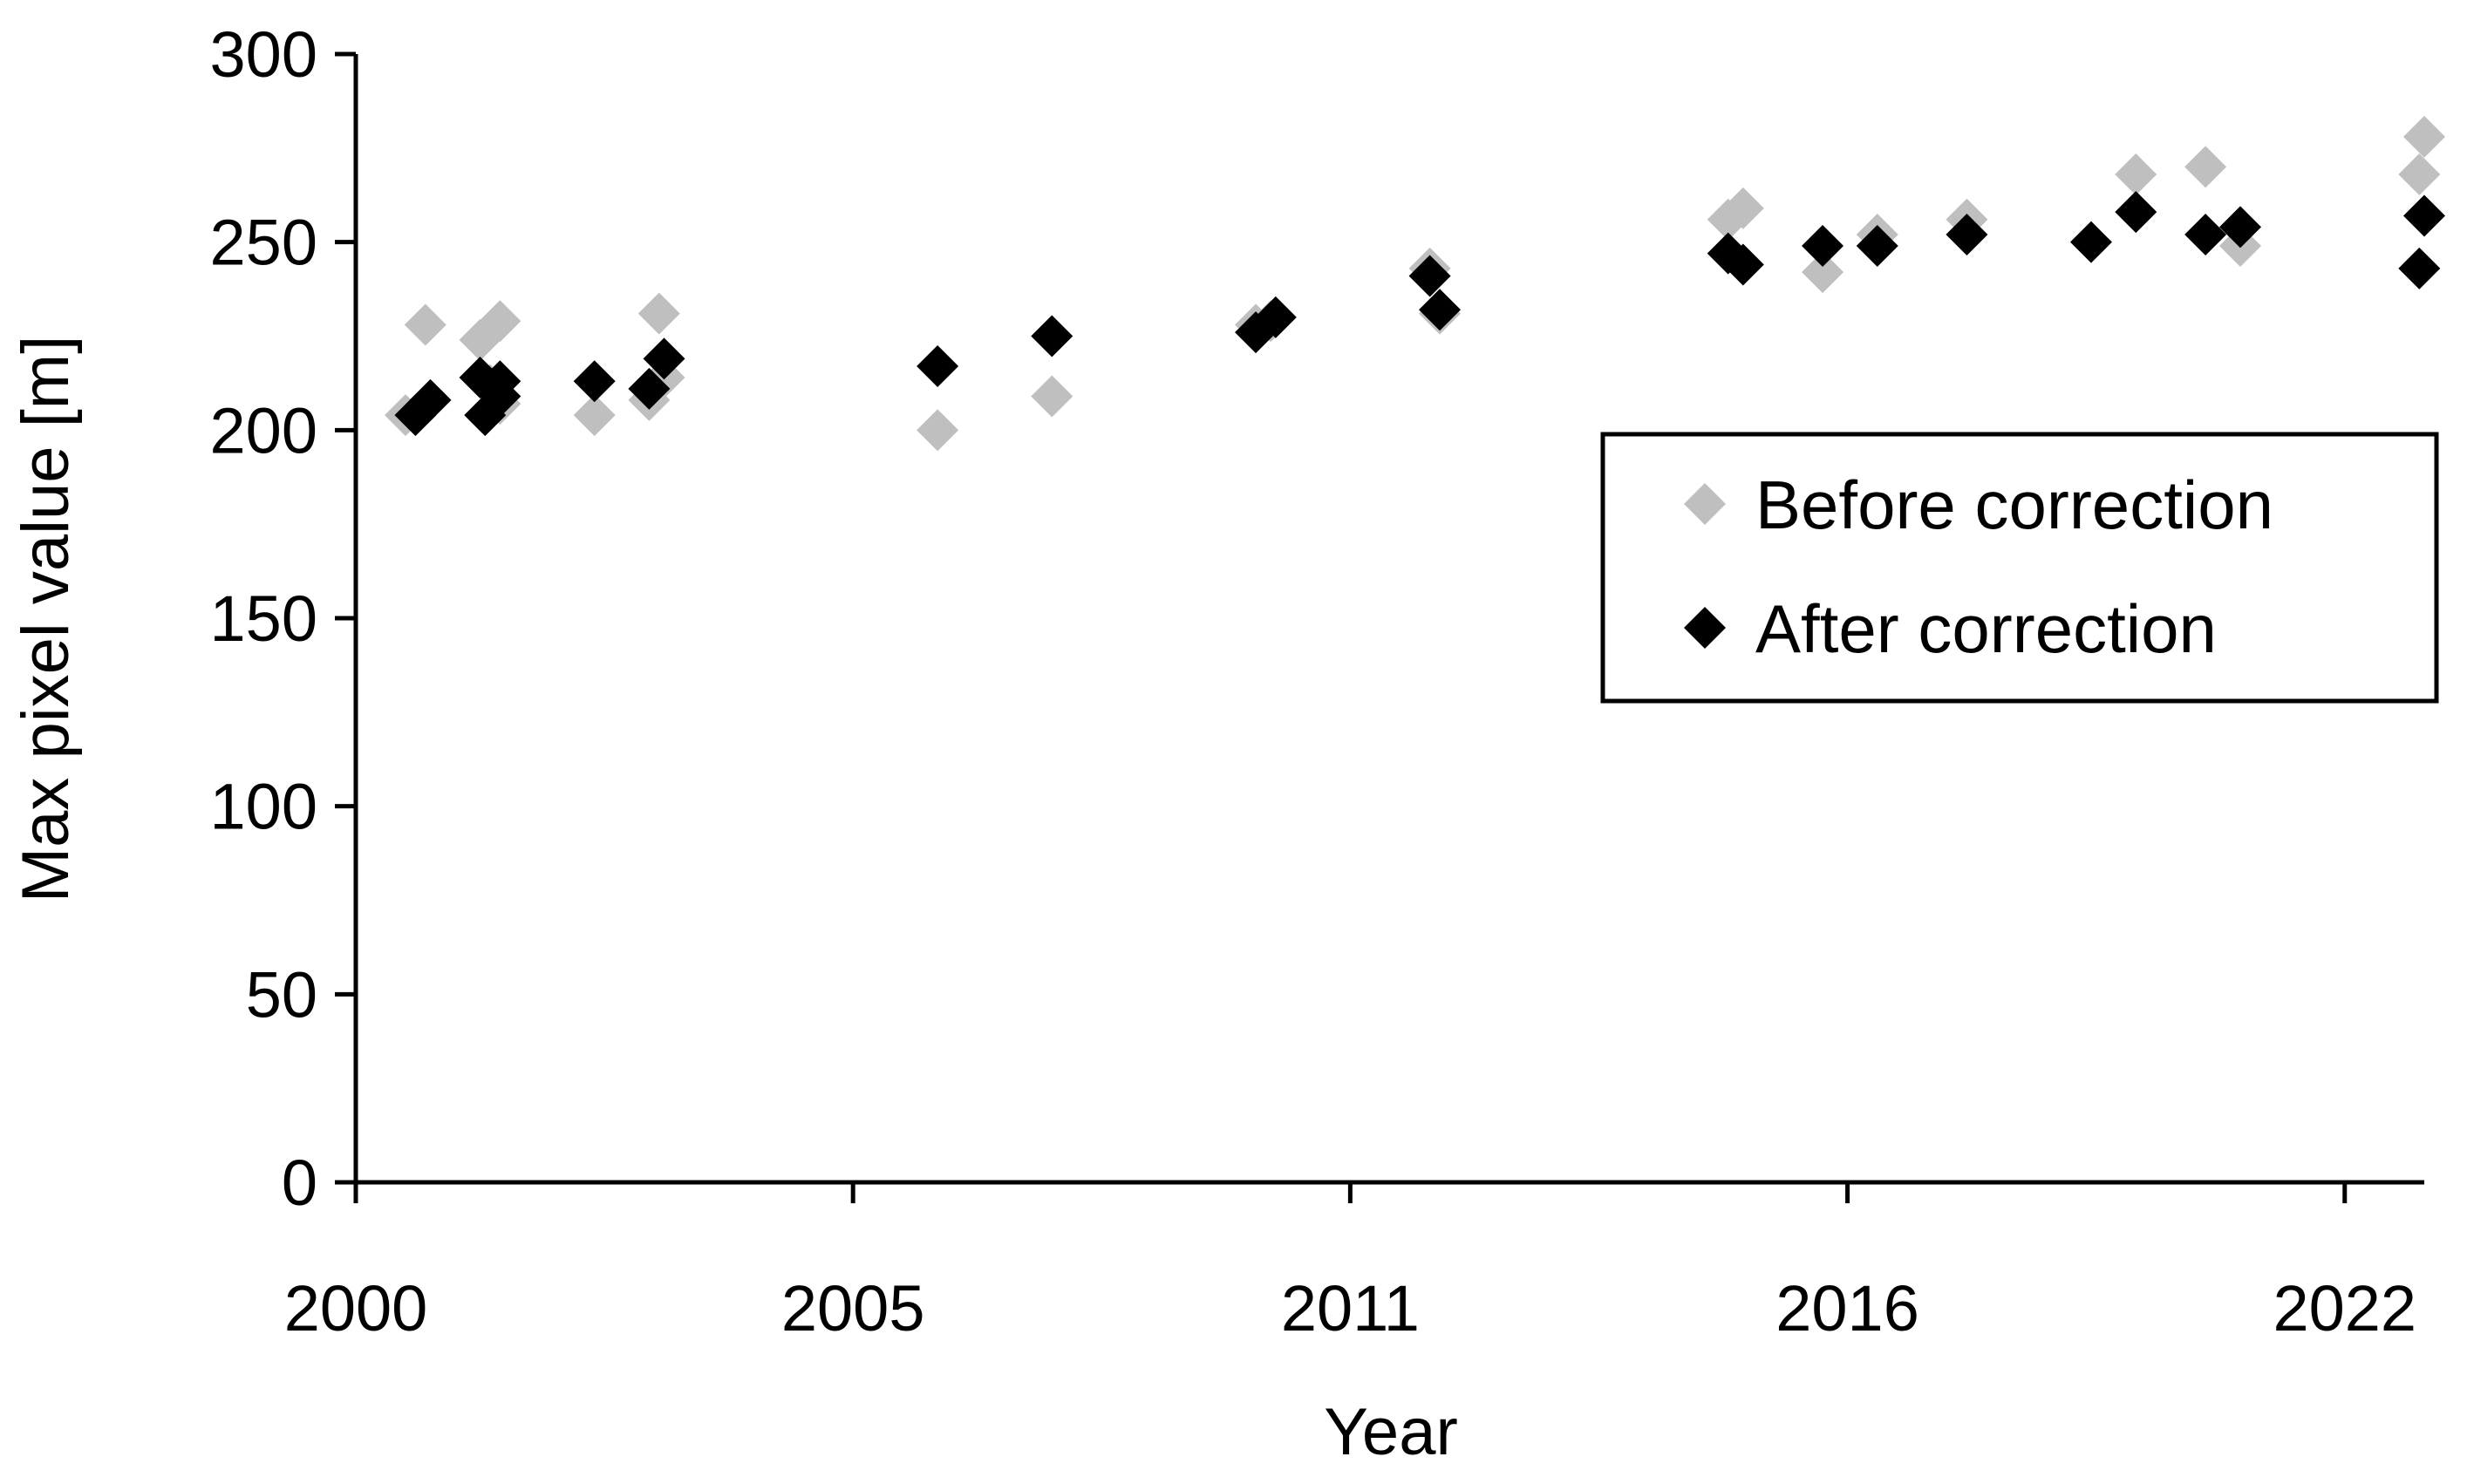 The image size is (2467, 1484). I want to click on y-tick-label: 200, so click(263, 430).